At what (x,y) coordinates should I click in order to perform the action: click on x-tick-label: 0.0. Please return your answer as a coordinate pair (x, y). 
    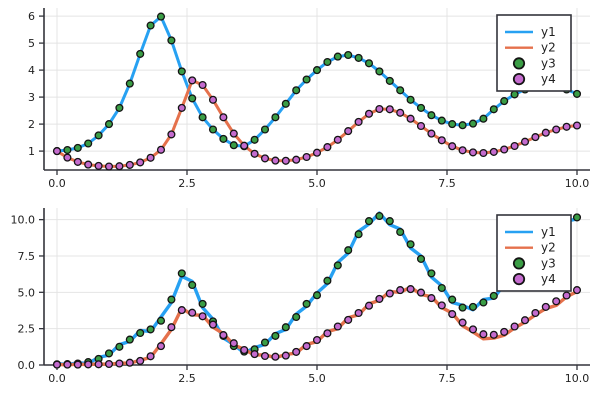
    Looking at the image, I should click on (57, 183).